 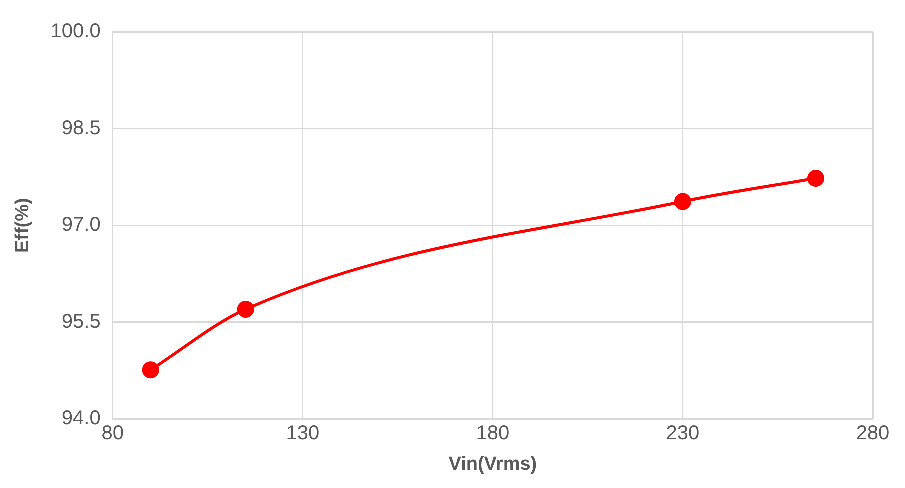 What do you see at coordinates (75, 31) in the screenshot?
I see `y-tick-label: 100.0` at bounding box center [75, 31].